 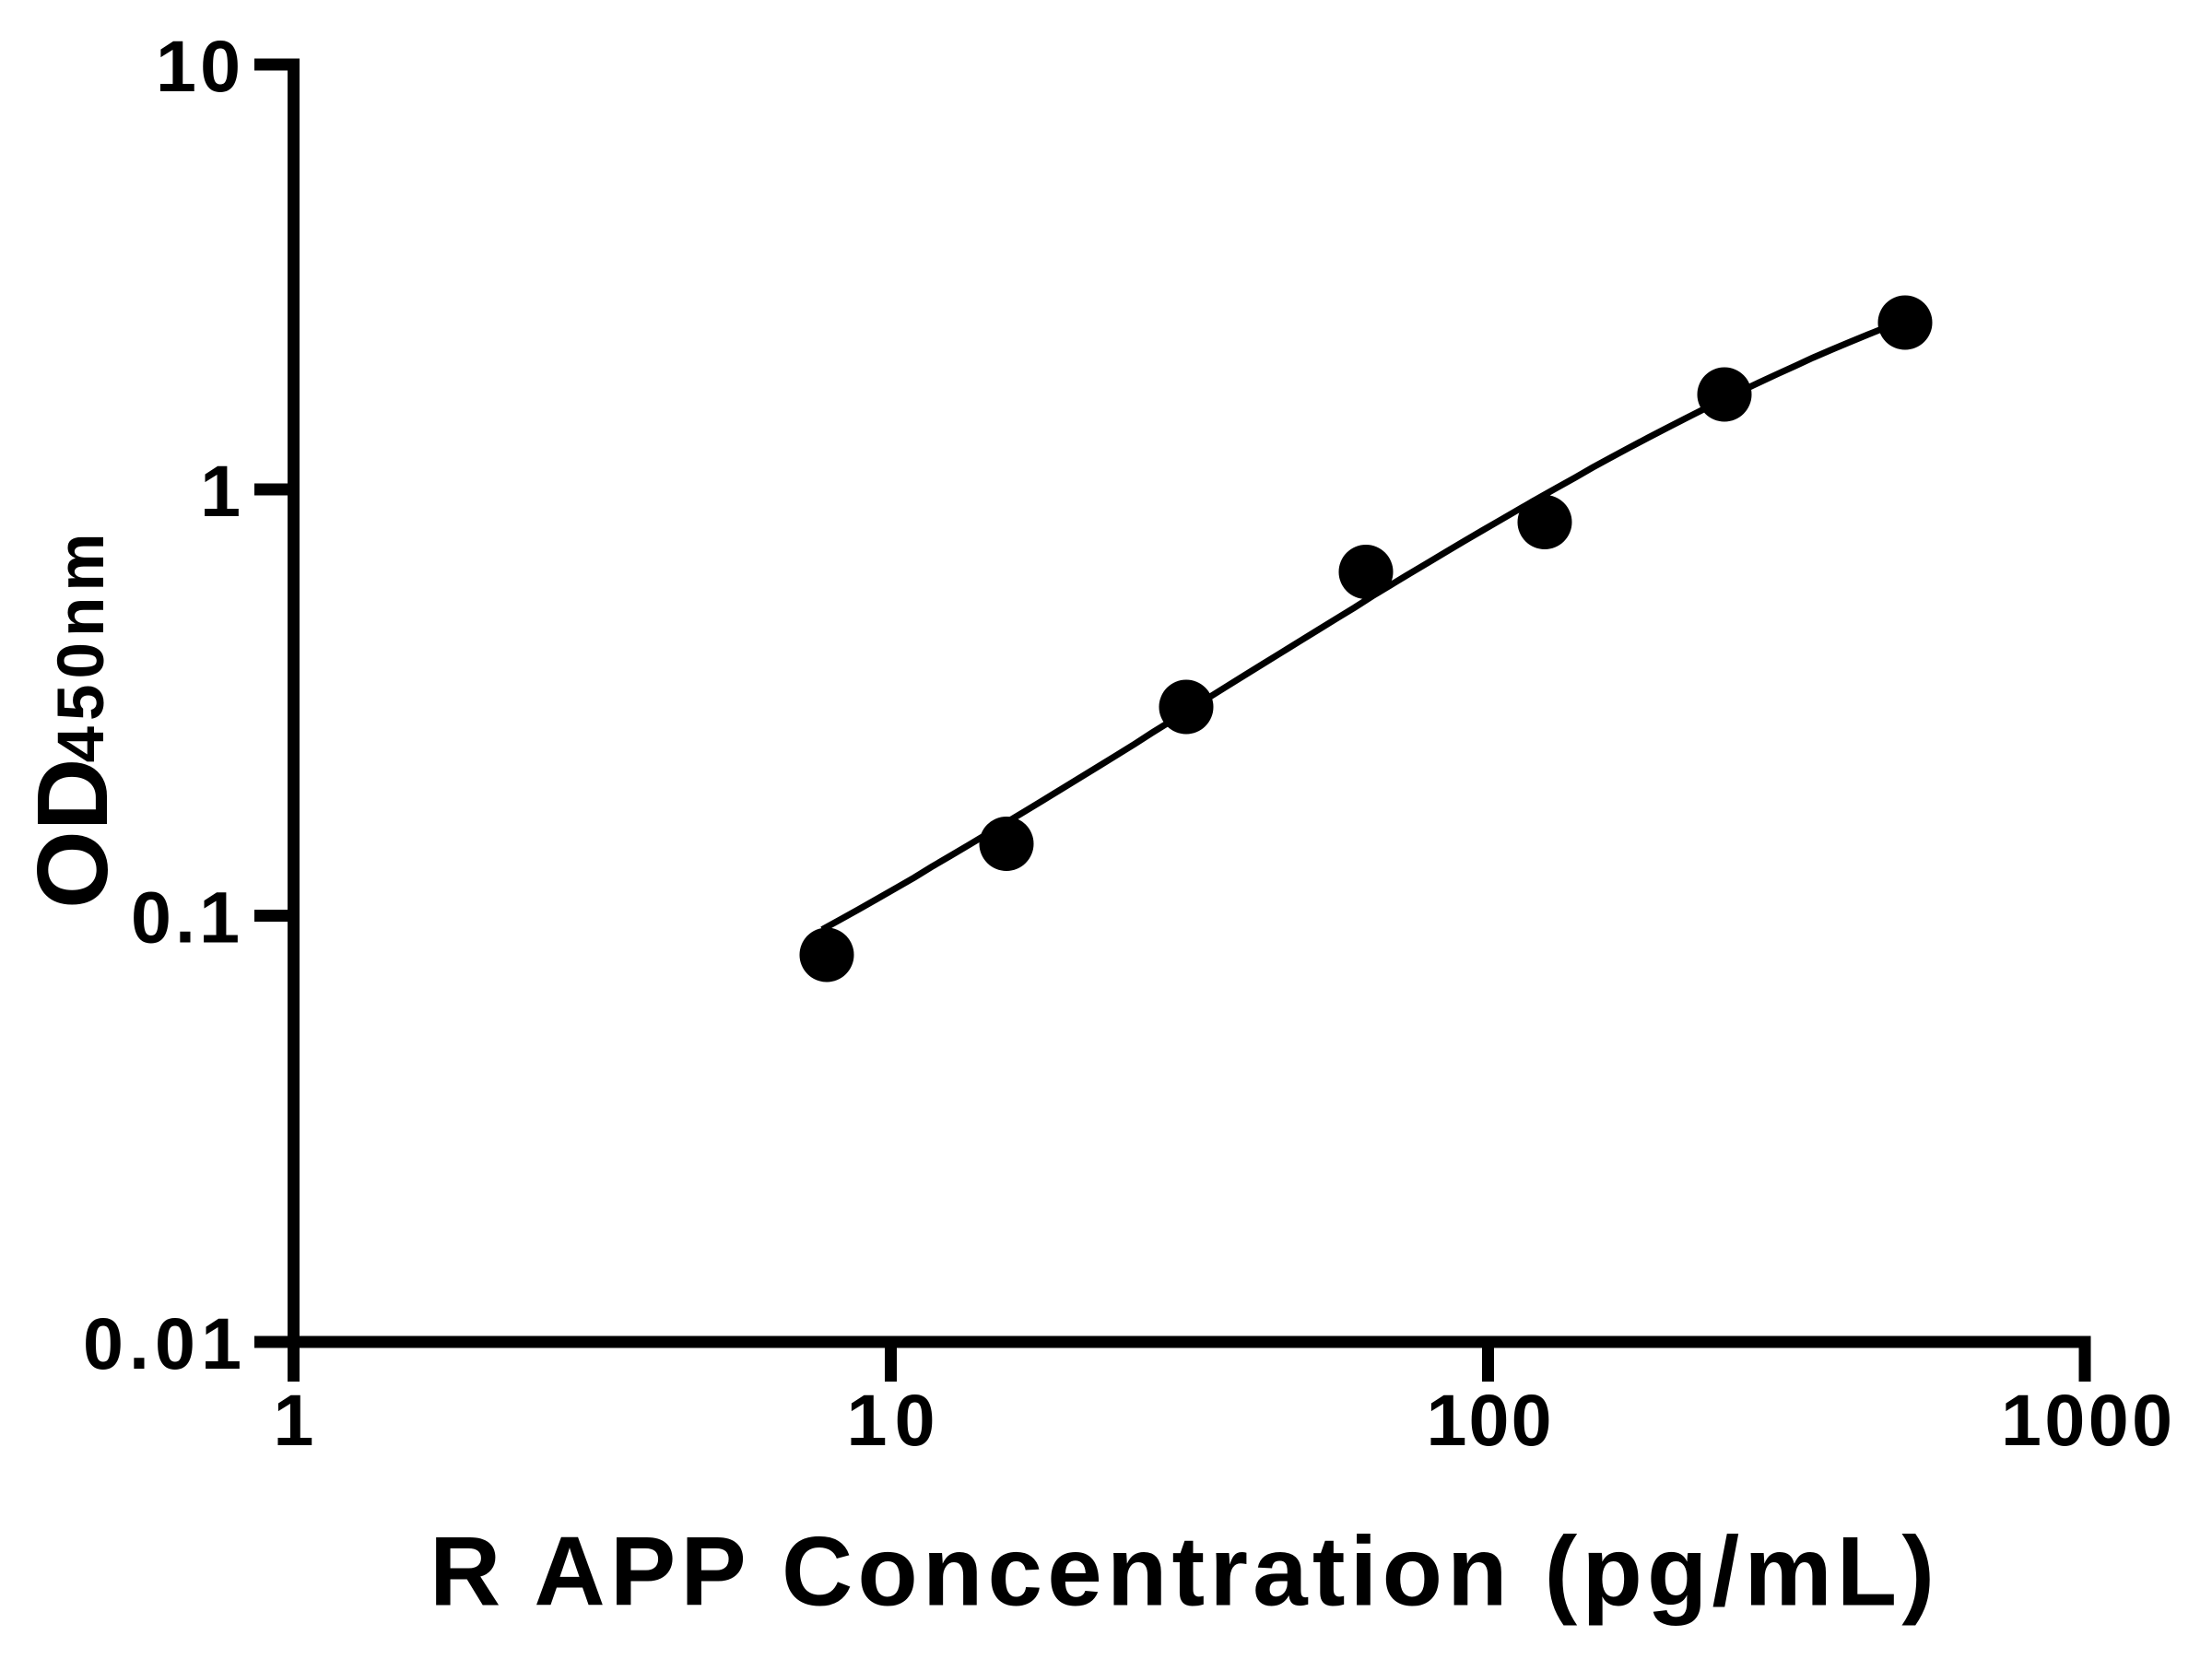 I want to click on svg-text: OD450nm, so click(x=73, y=718).